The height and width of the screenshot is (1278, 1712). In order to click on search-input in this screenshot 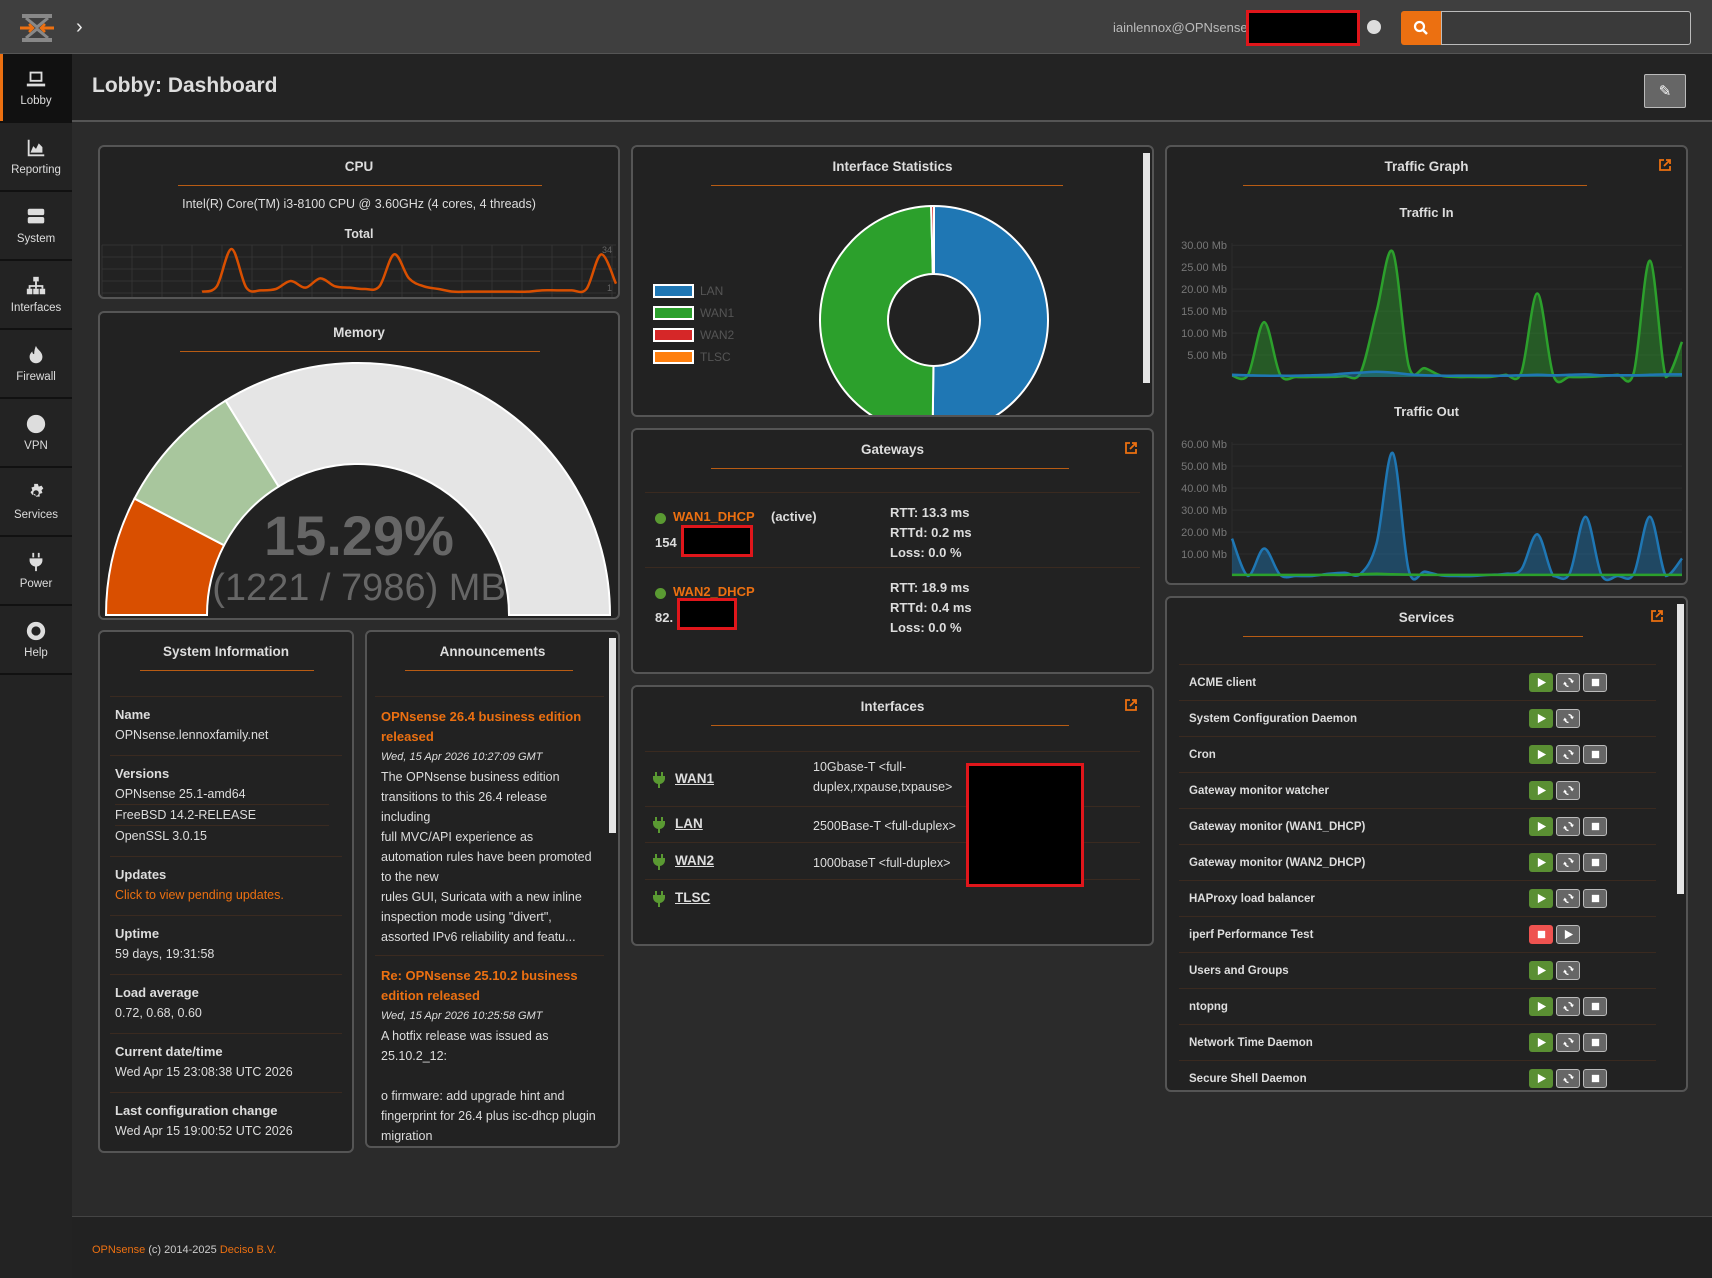, I will do `click(1566, 28)`.